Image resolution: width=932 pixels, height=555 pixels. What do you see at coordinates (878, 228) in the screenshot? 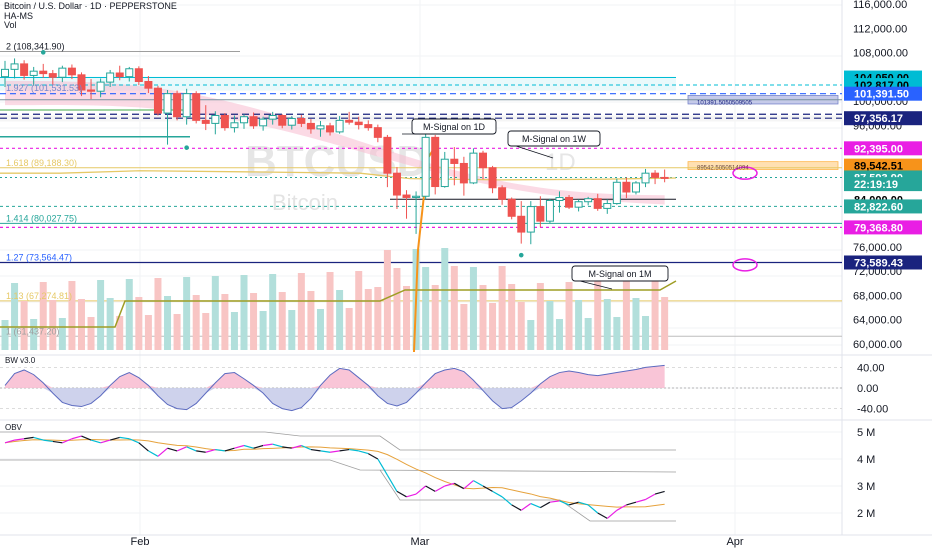
I see `price-tag-label: 79,368.80` at bounding box center [878, 228].